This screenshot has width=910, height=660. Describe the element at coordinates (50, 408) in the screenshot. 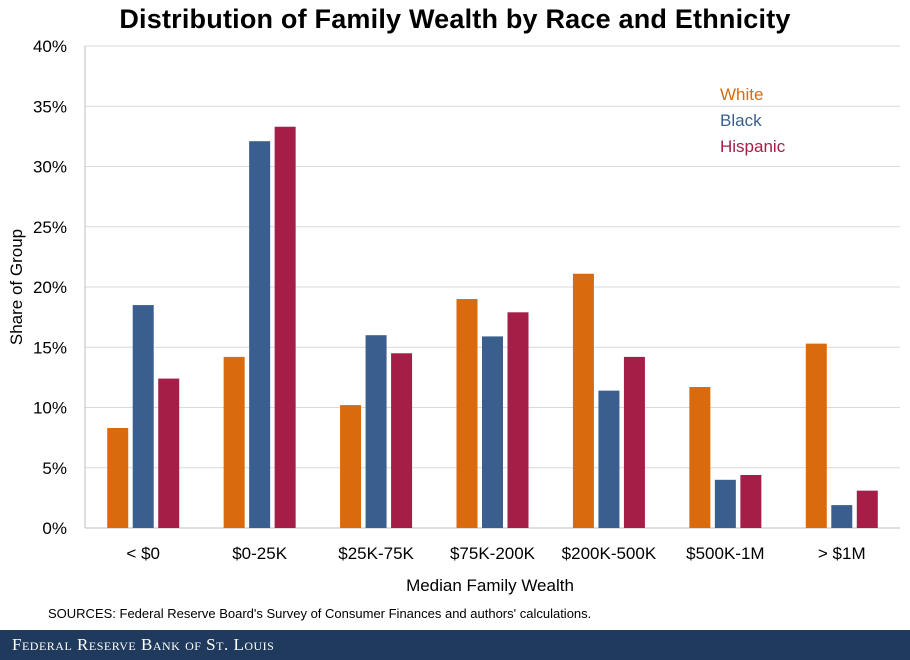

I see `y-tick-label: 10%` at that location.